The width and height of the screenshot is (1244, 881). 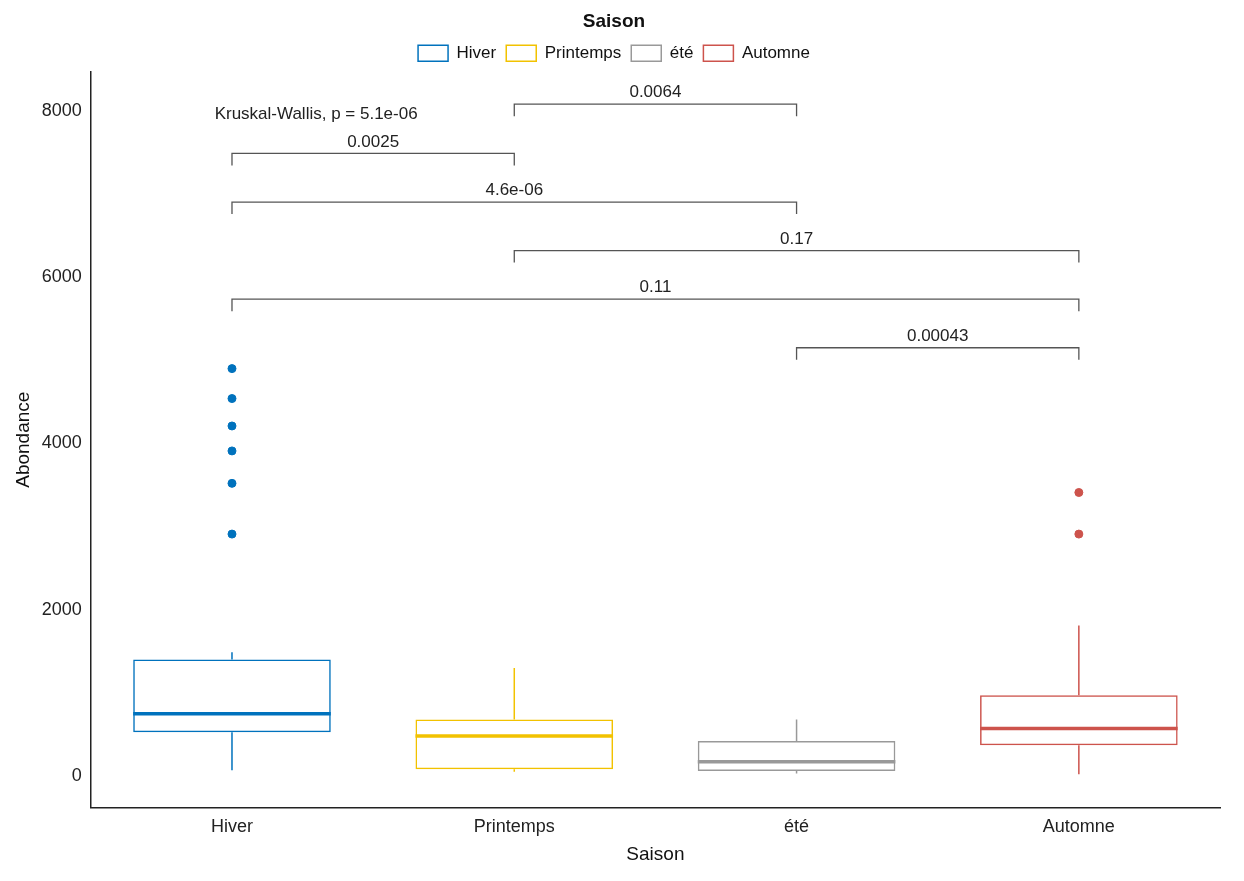 What do you see at coordinates (797, 826) in the screenshot?
I see `x-tick-label: été` at bounding box center [797, 826].